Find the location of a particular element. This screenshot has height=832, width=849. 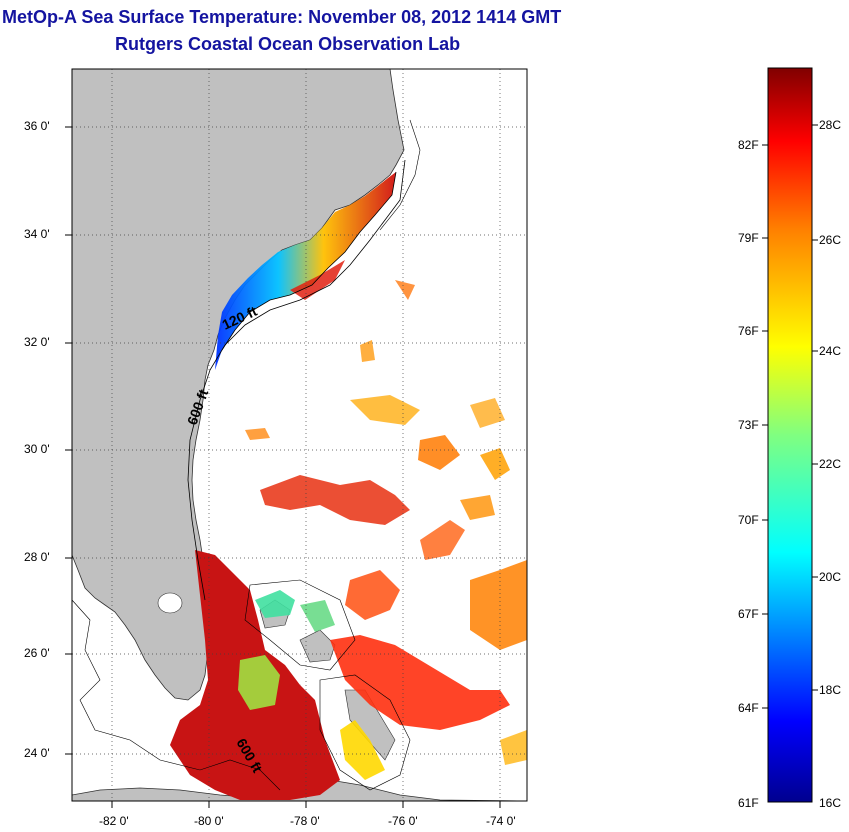

colorbar-c-label: 20C is located at coordinates (830, 577).